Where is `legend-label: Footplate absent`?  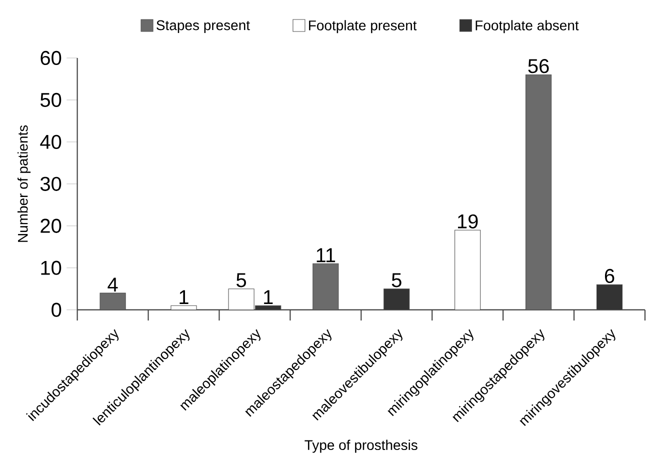
legend-label: Footplate absent is located at coordinates (527, 27).